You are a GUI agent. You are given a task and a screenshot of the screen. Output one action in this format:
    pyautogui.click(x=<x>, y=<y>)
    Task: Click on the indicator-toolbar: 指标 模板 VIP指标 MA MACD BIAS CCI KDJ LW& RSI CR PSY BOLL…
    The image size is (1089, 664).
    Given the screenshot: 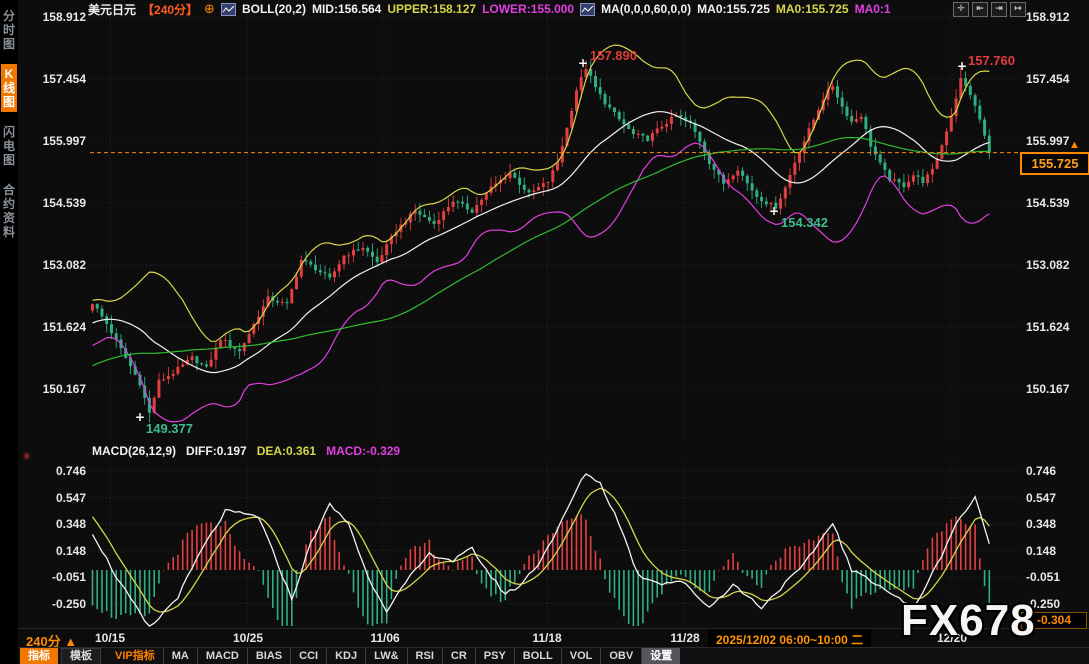 What is the action you would take?
    pyautogui.click(x=553, y=655)
    